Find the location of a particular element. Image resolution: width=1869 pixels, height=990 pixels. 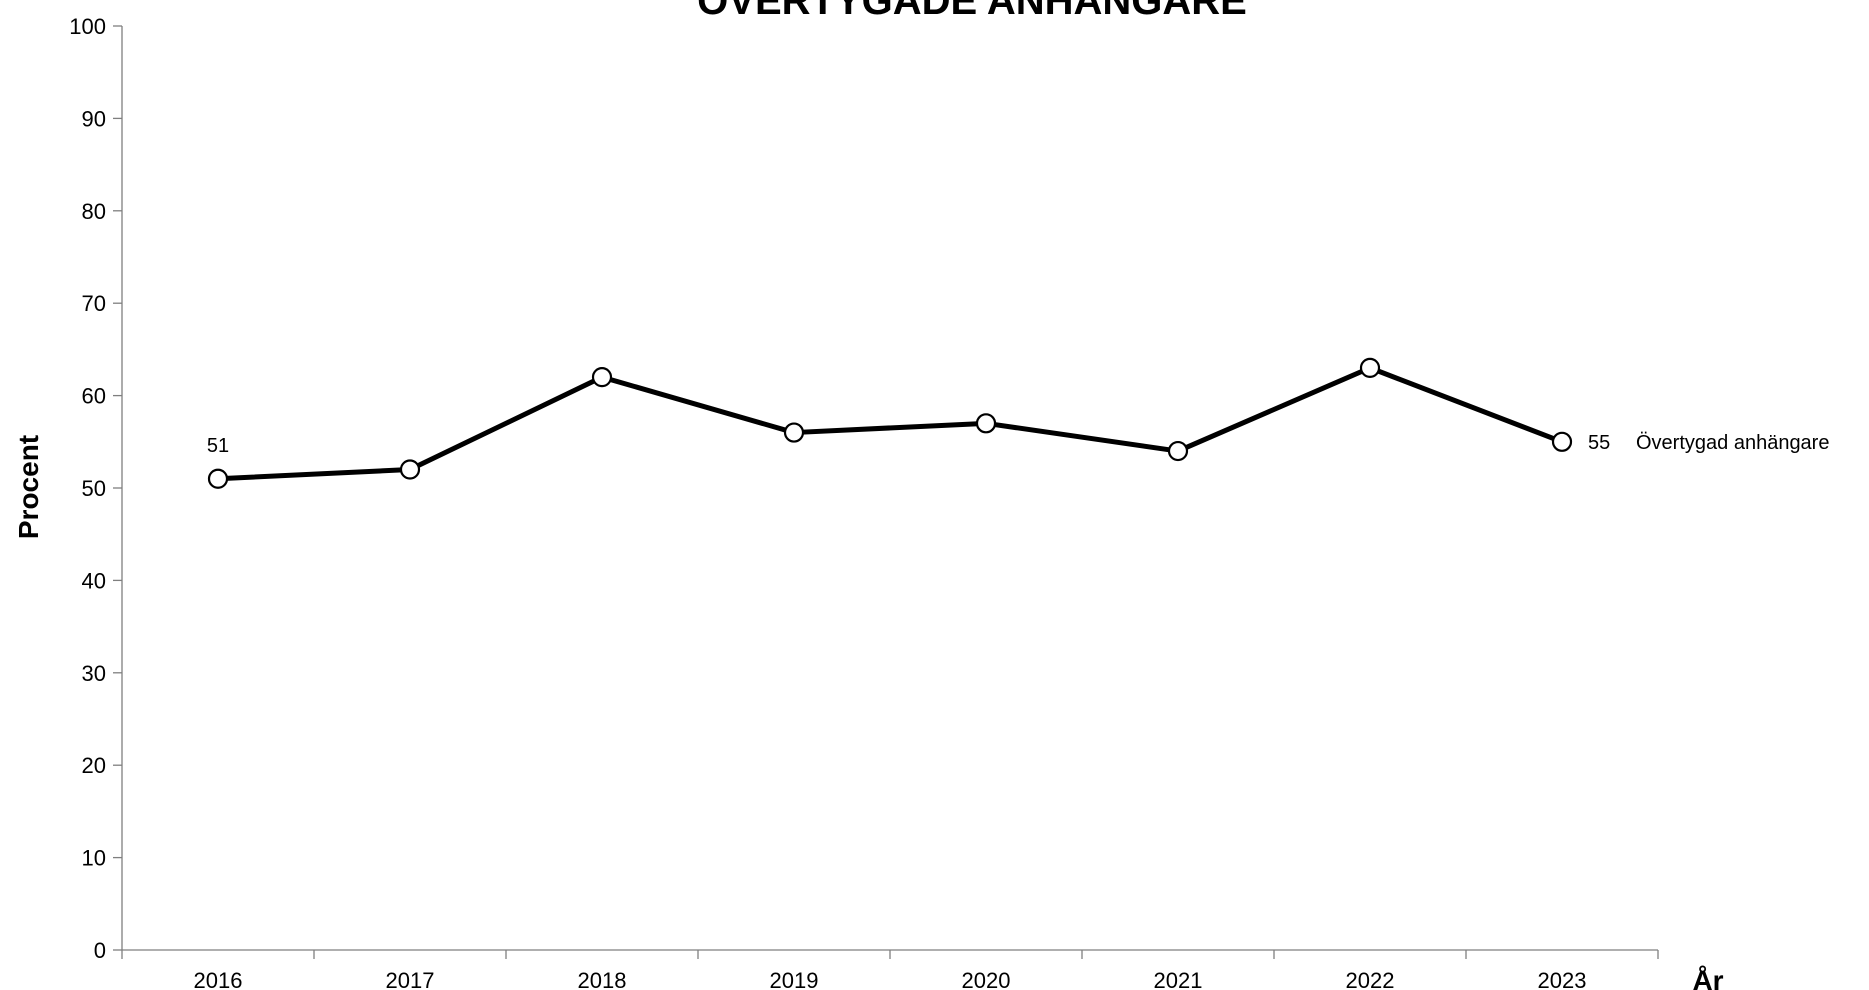

y-tick-label: 20 is located at coordinates (94, 765).